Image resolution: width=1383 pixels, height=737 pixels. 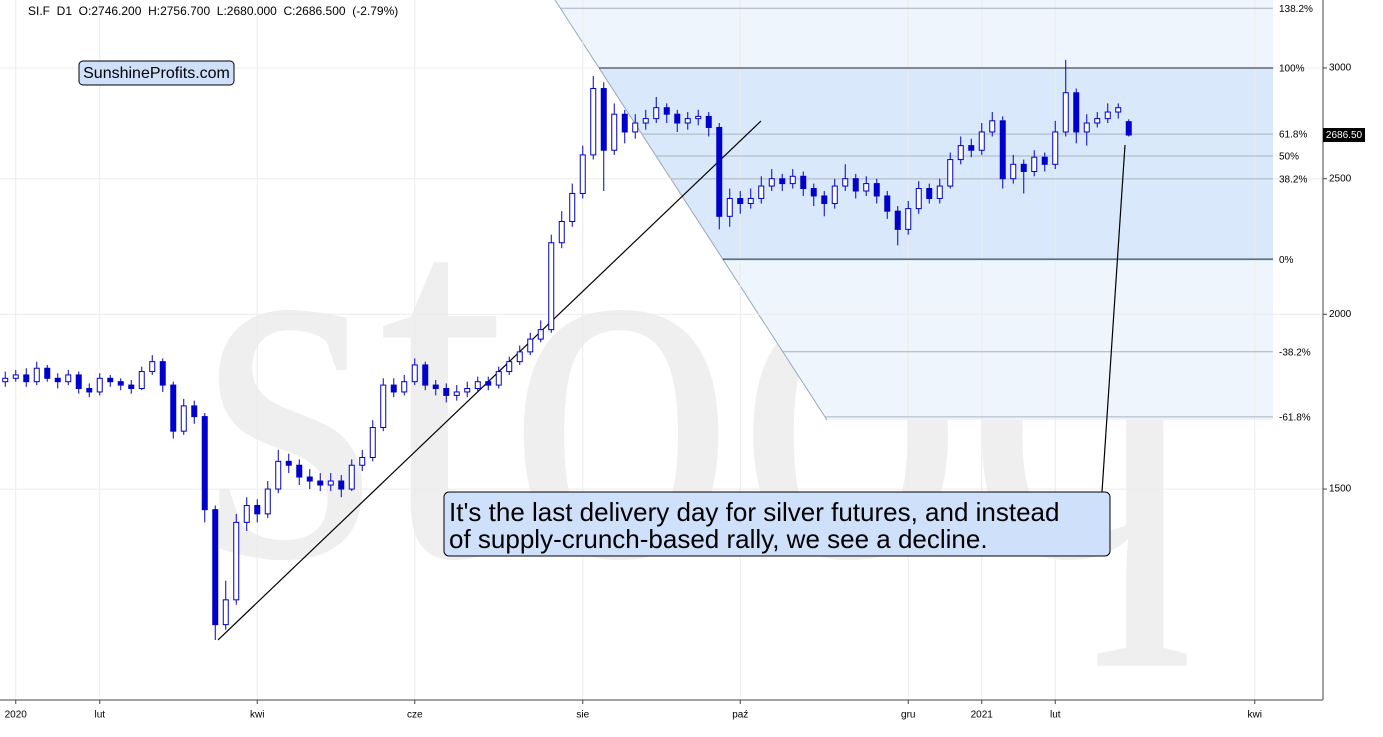 What do you see at coordinates (1286, 260) in the screenshot?
I see `fib-label: 0%` at bounding box center [1286, 260].